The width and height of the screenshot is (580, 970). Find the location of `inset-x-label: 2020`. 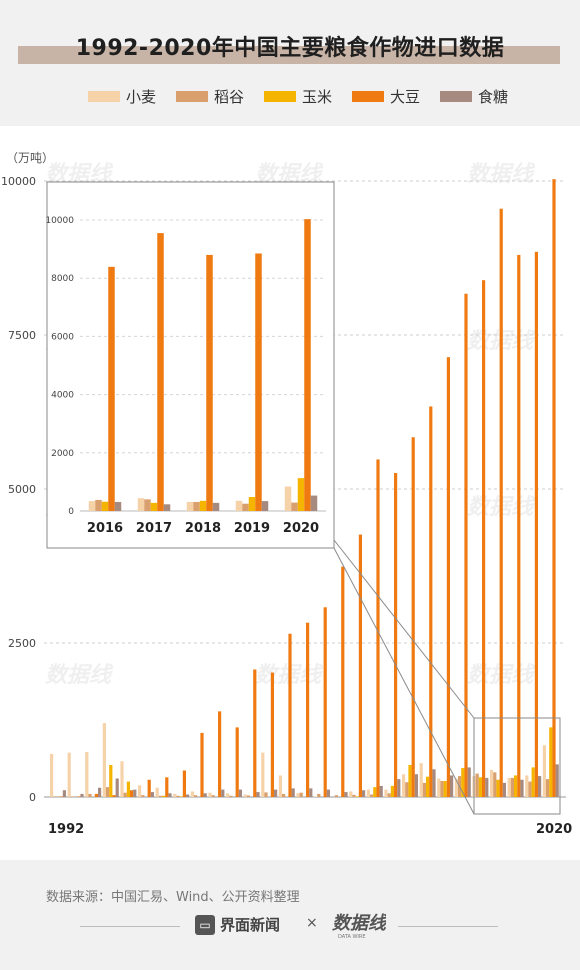

inset-x-label: 2020 is located at coordinates (301, 528).